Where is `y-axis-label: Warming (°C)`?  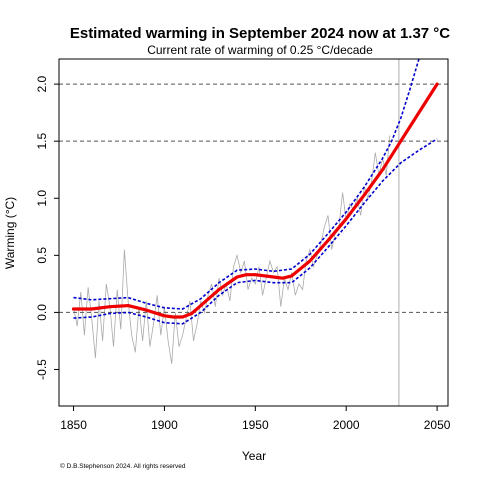
y-axis-label: Warming (°C) is located at coordinates (10, 233).